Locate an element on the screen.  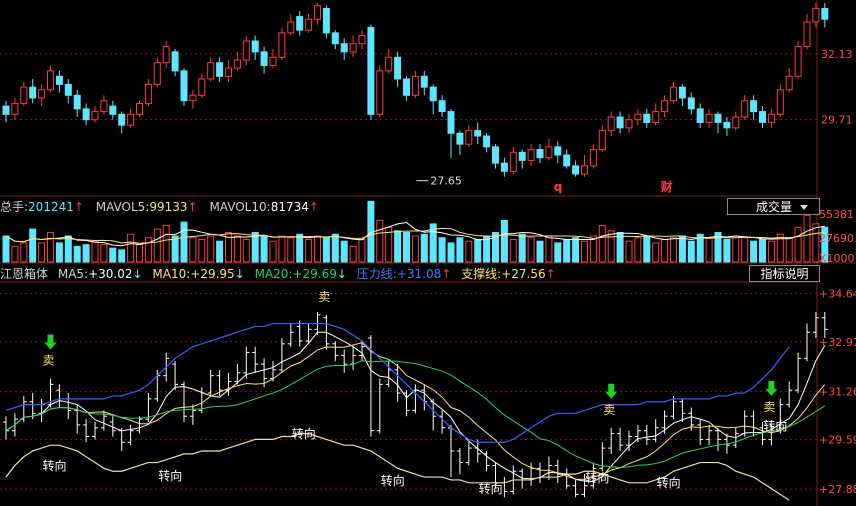
down-arrow-icon is located at coordinates (50, 342).